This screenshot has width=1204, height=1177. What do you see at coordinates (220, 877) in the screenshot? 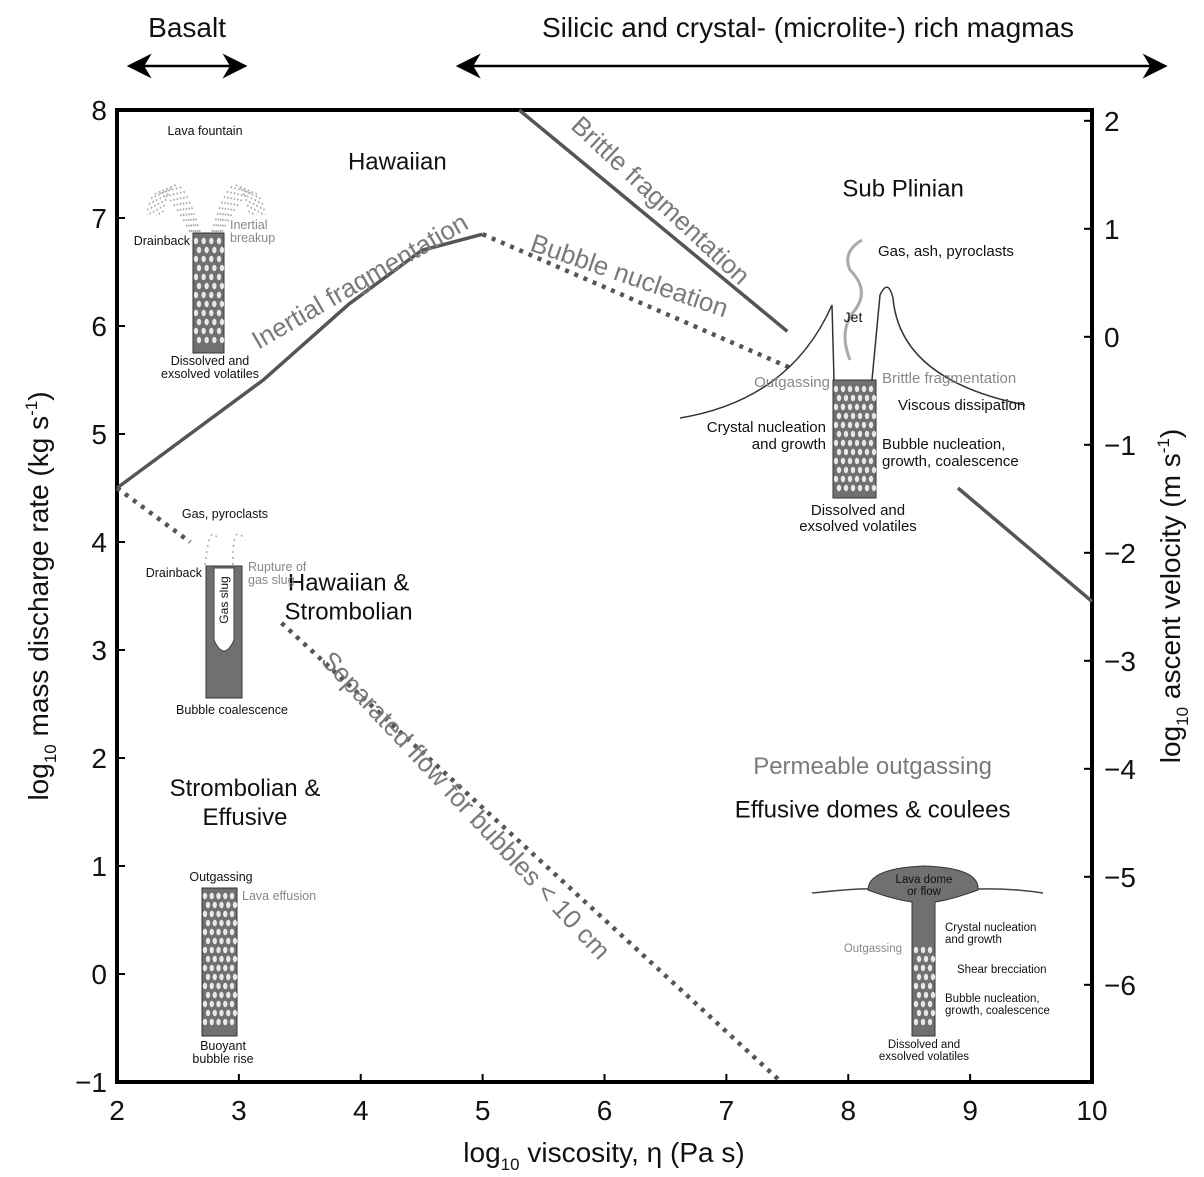
I see `inset-outgassing-label: Outgassing` at bounding box center [220, 877].